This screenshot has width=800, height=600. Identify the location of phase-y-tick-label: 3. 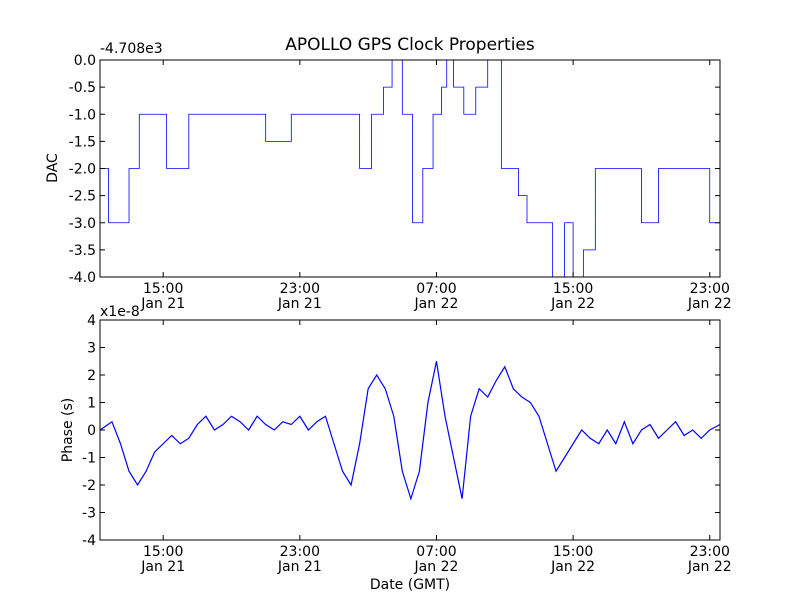
(91, 349).